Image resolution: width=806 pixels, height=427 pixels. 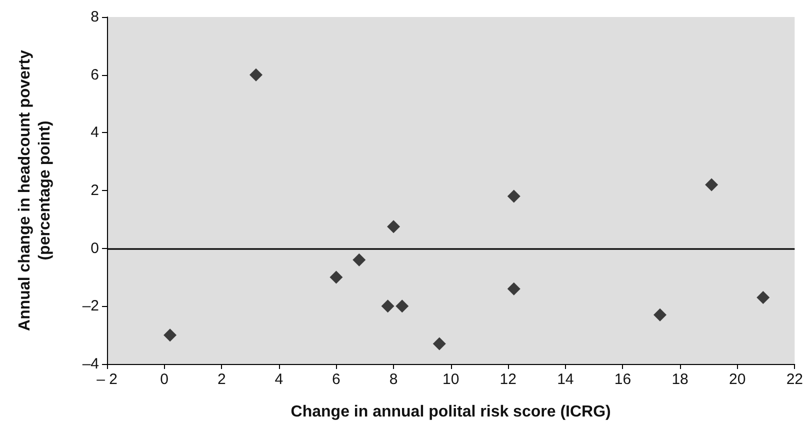 I want to click on y-tick-label: 0, so click(x=94, y=248).